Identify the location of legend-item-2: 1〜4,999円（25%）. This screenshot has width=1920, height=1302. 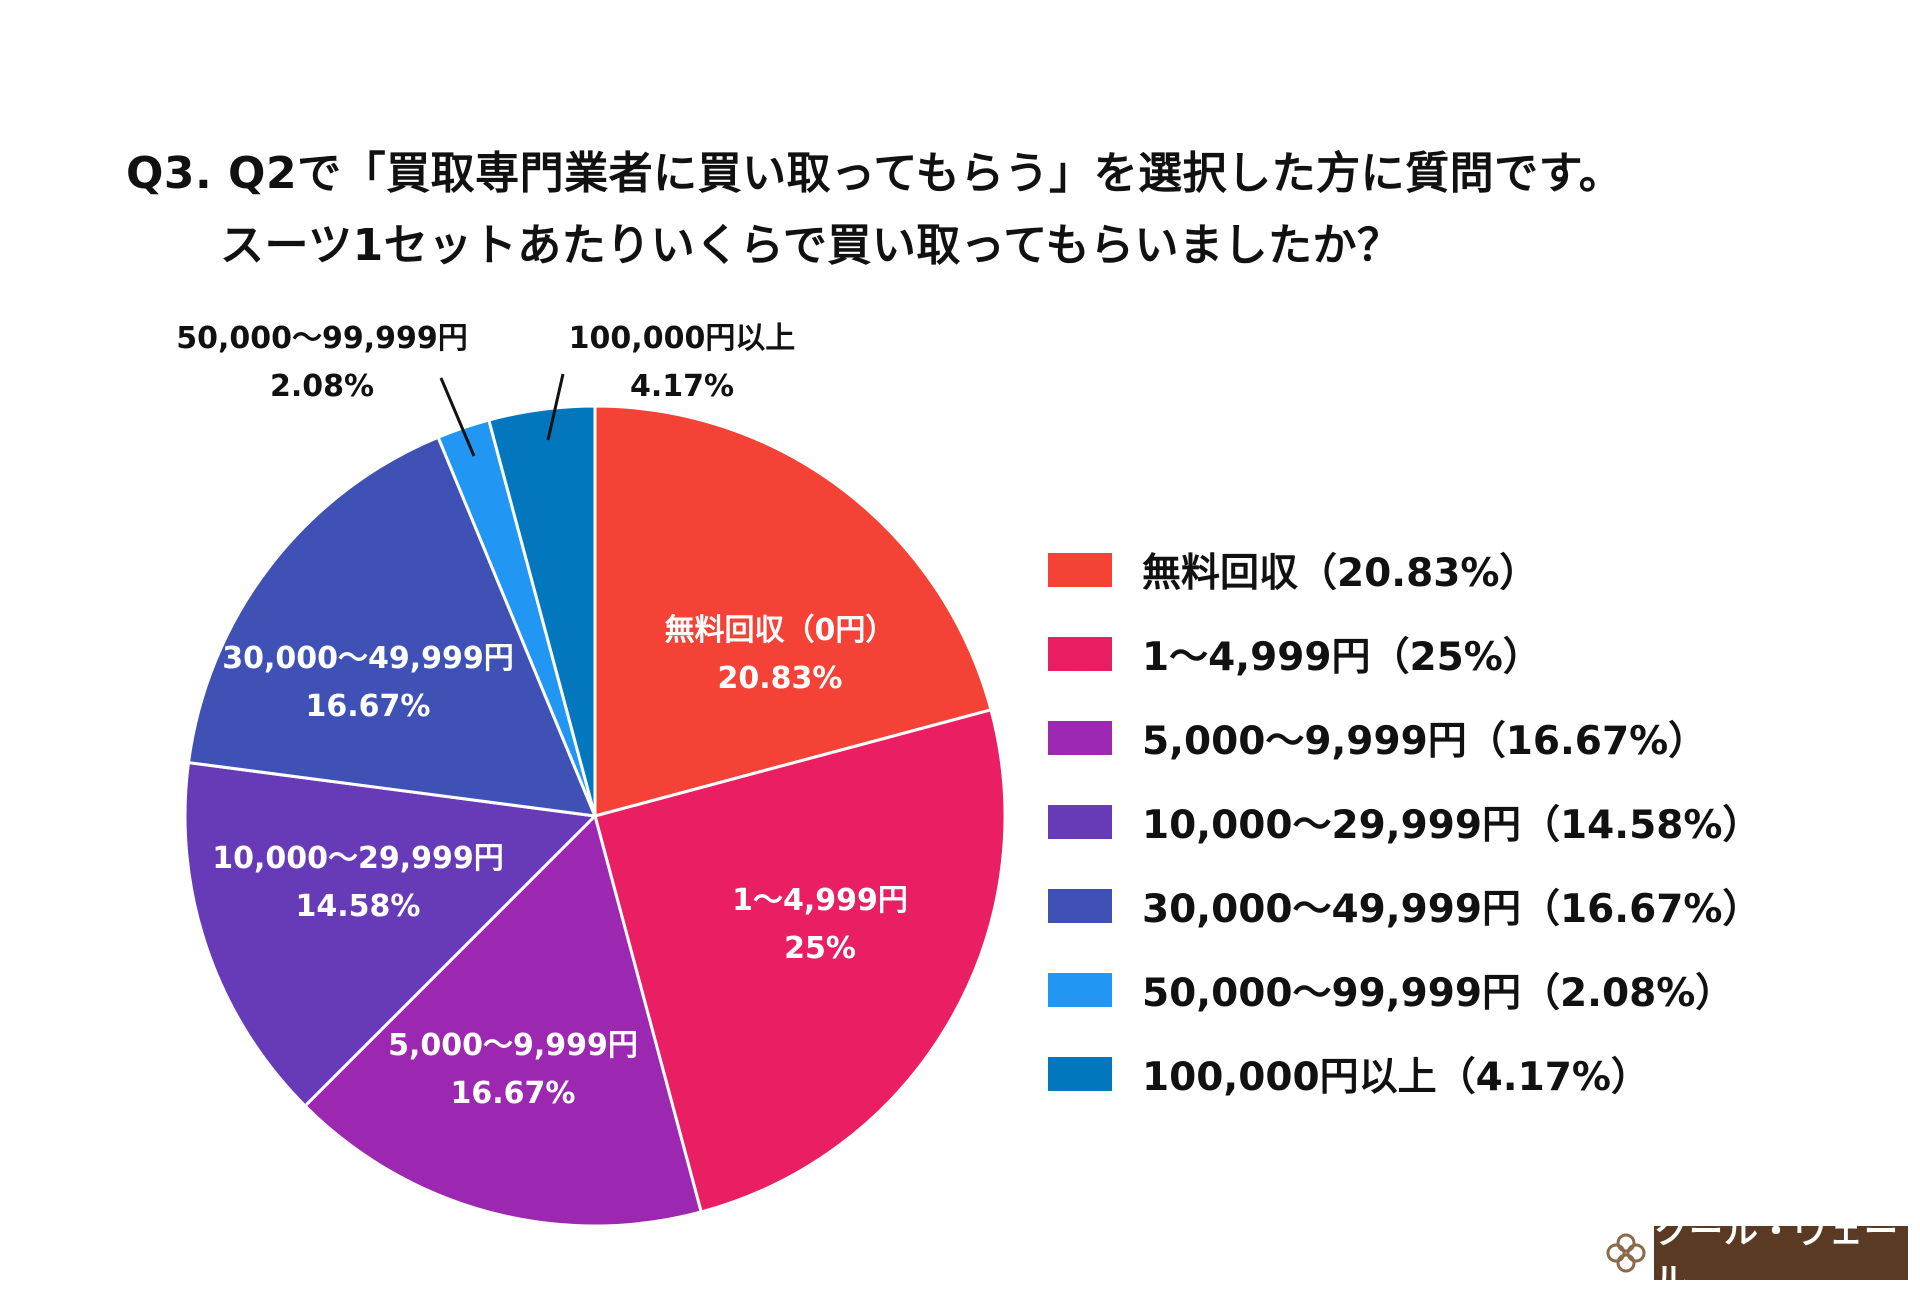
(1404, 654).